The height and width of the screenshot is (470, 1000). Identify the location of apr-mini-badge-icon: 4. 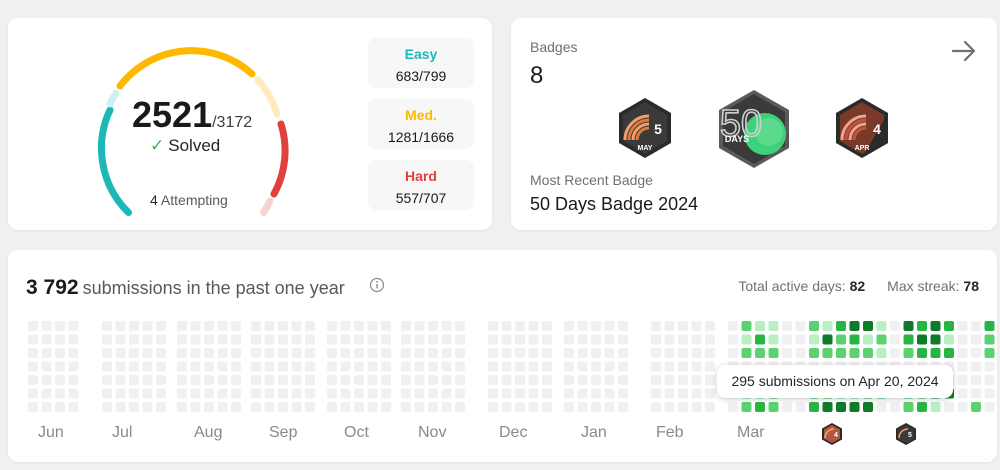
(832, 434).